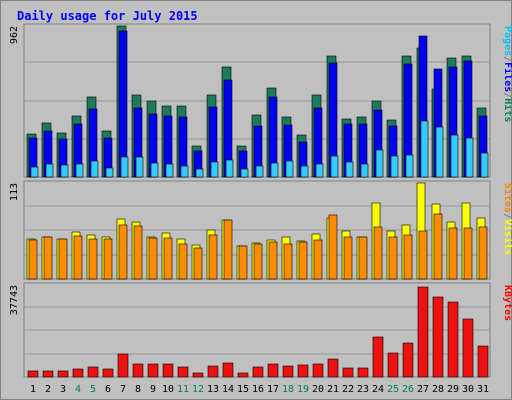 The height and width of the screenshot is (400, 512). Describe the element at coordinates (363, 389) in the screenshot. I see `x-tick-label-23: 23` at that location.